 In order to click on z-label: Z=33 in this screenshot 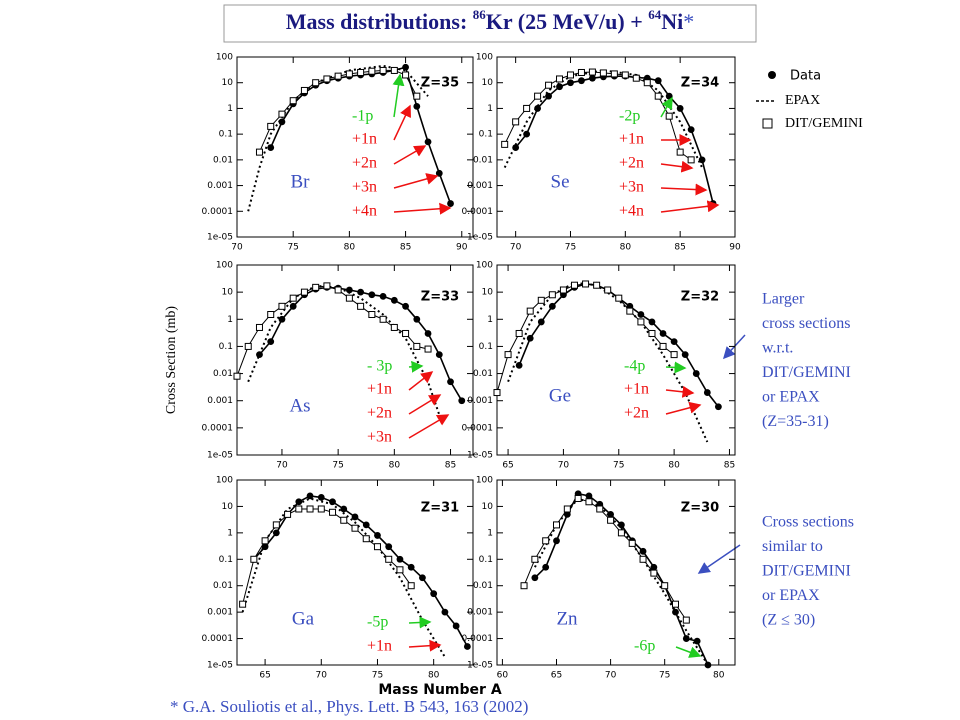, I will do `click(440, 297)`.